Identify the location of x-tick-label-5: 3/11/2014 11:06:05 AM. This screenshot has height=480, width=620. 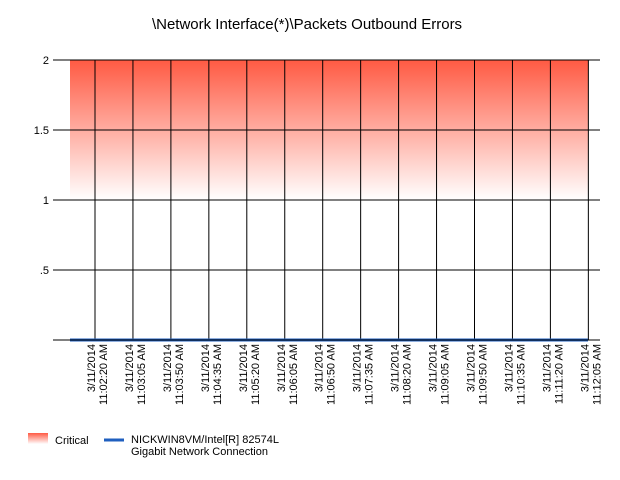
(288, 374).